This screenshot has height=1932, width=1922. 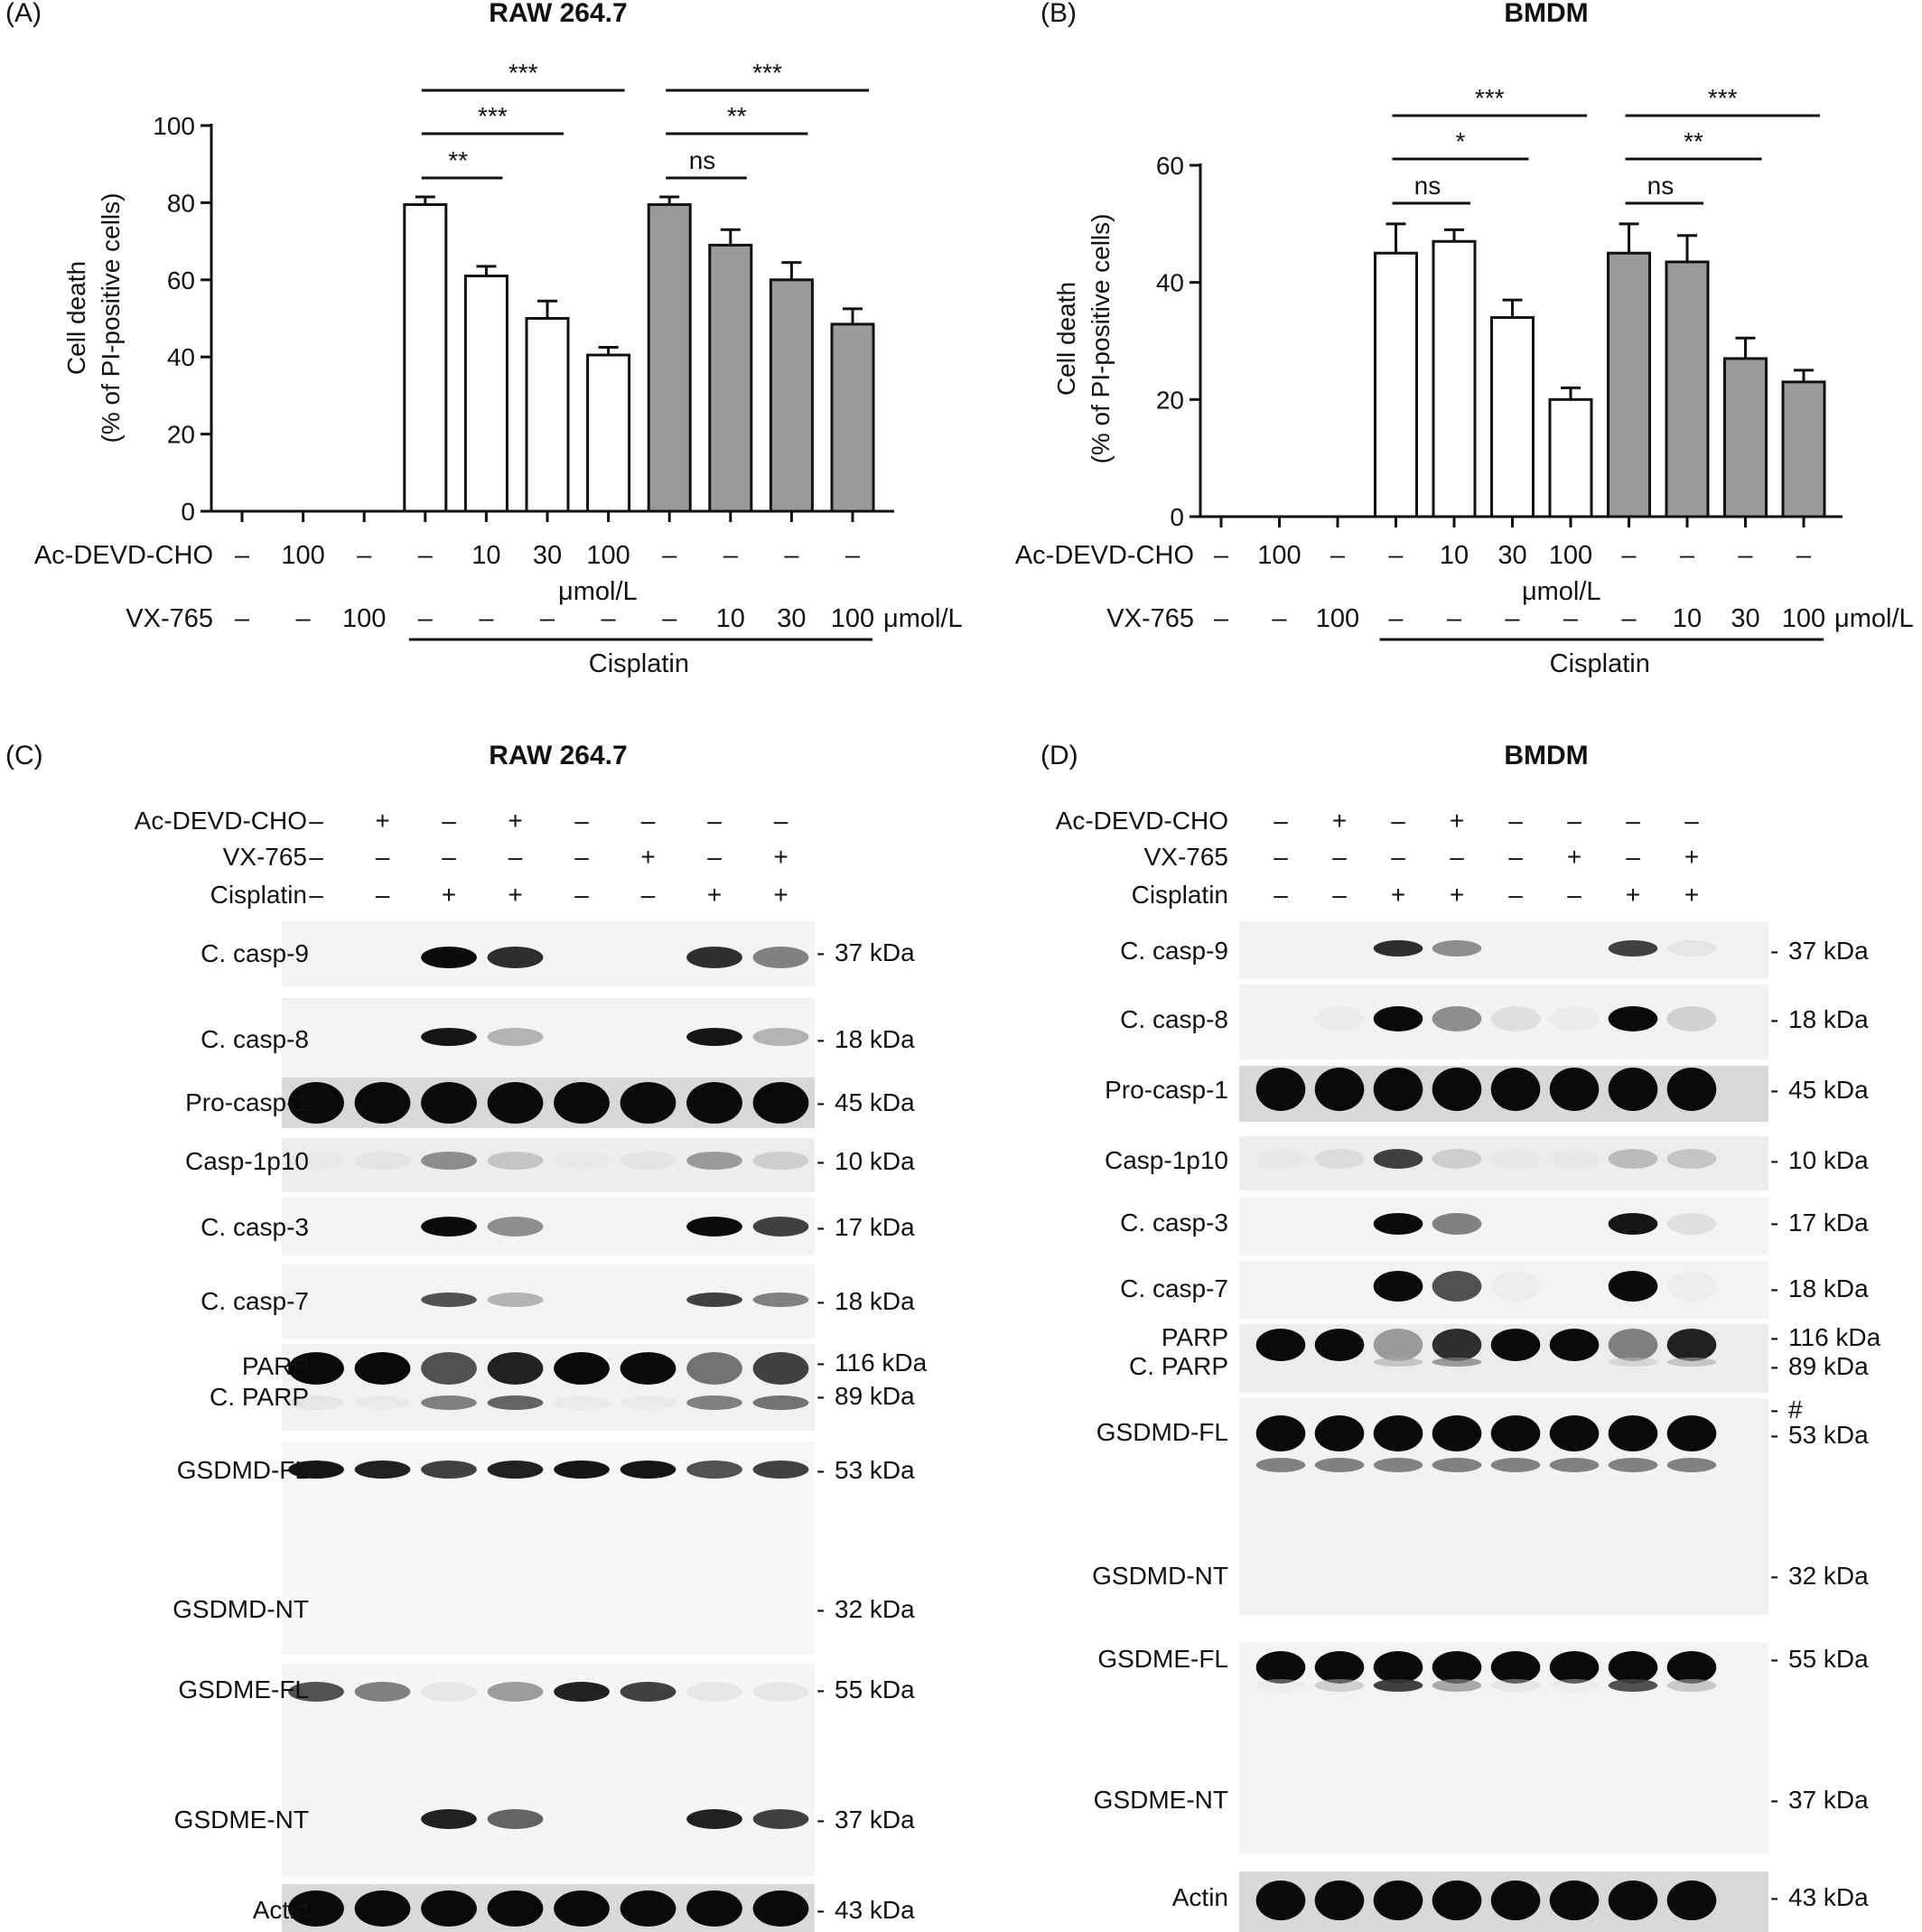 I want to click on treatment-value: 30, so click(x=791, y=618).